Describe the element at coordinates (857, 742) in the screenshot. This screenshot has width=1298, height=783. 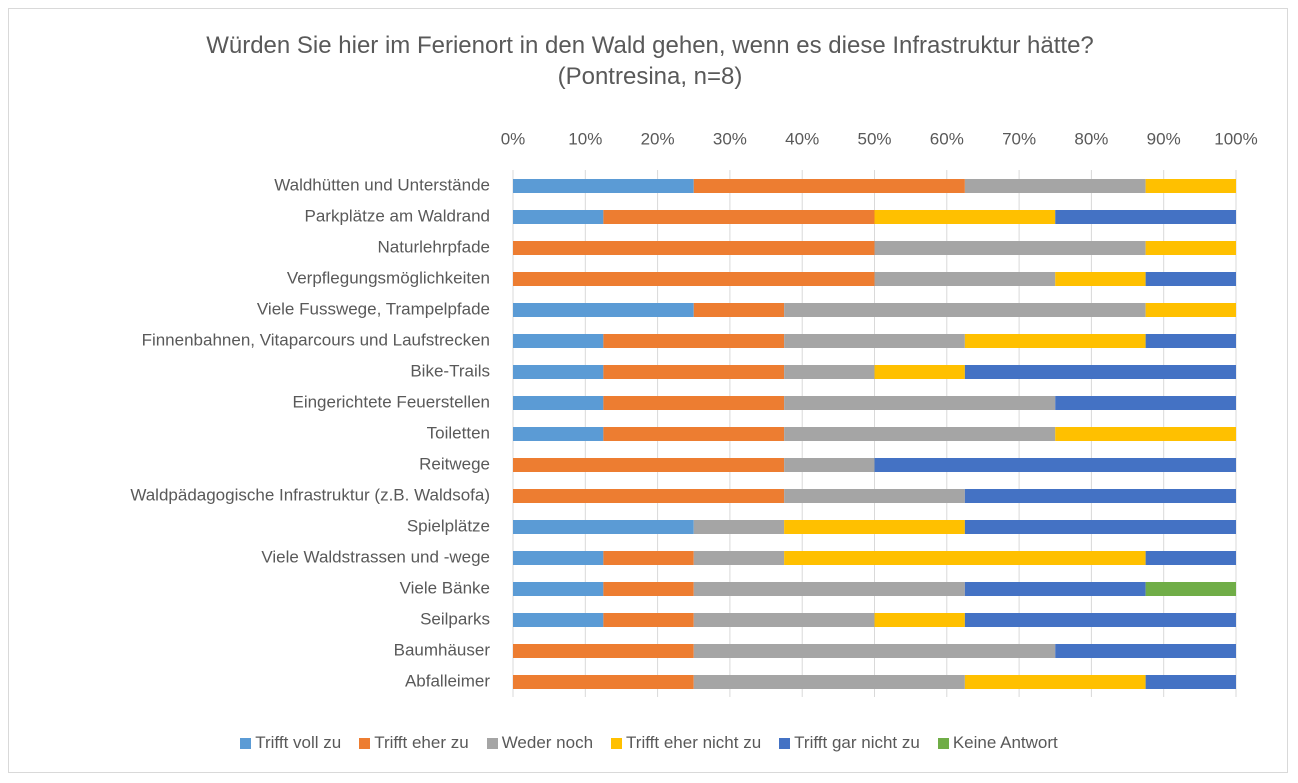
I see `legend-label: Trifft gar nicht zu` at that location.